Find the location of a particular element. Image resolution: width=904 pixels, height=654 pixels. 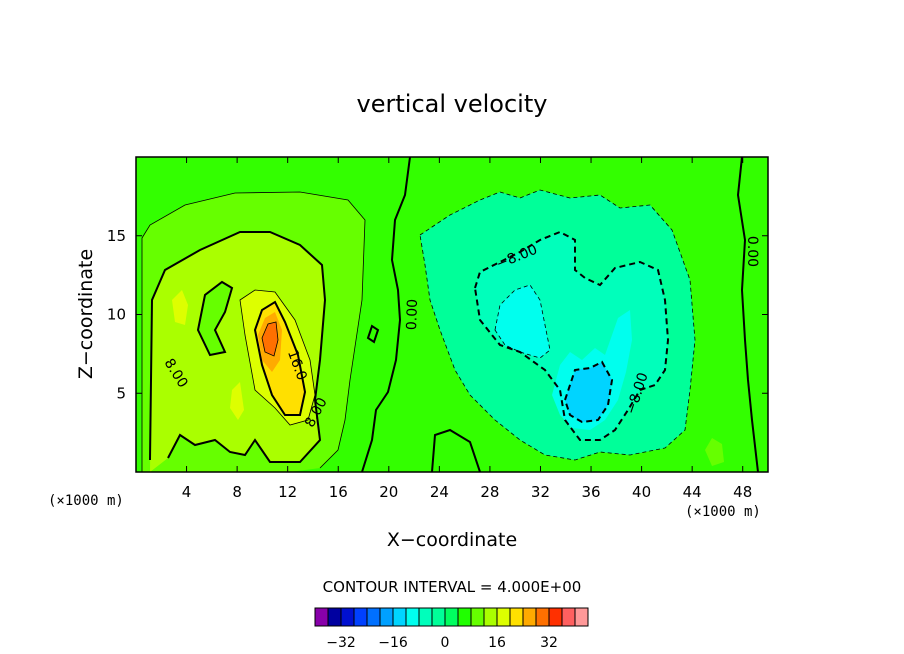

contour-small-left is located at coordinates (373, 334).